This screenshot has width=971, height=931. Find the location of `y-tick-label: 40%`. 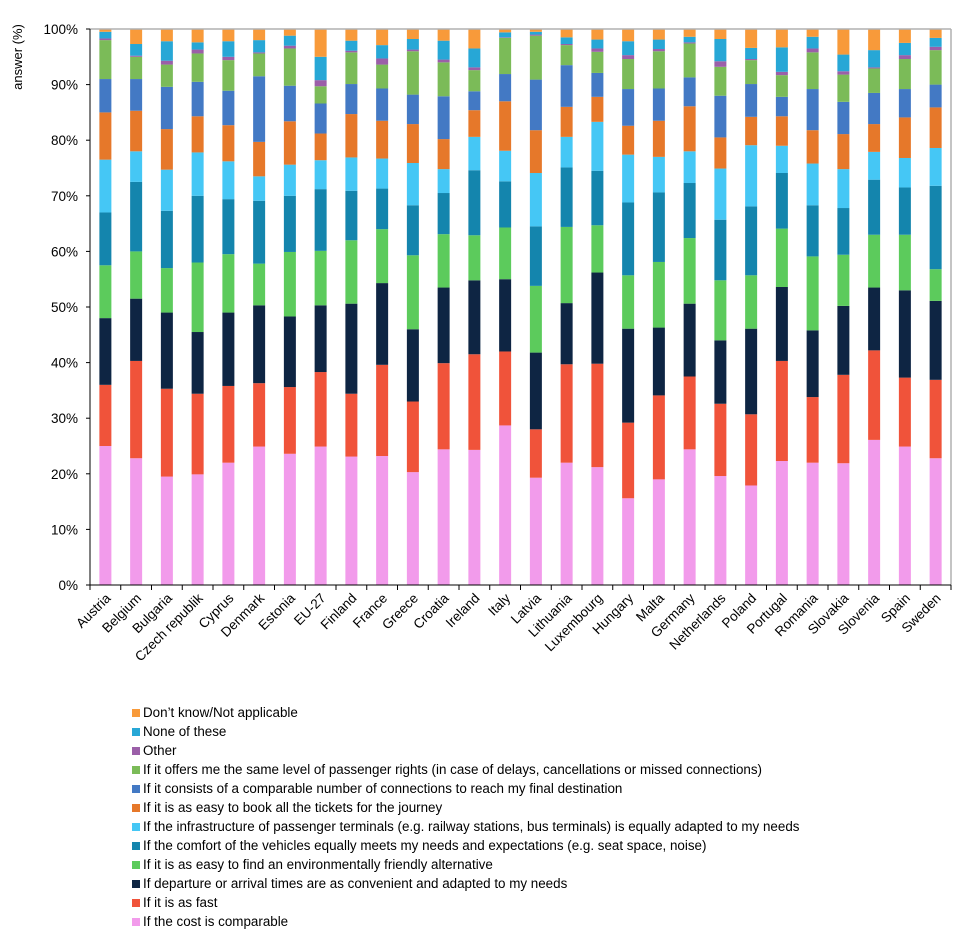

y-tick-label: 40% is located at coordinates (64, 363).